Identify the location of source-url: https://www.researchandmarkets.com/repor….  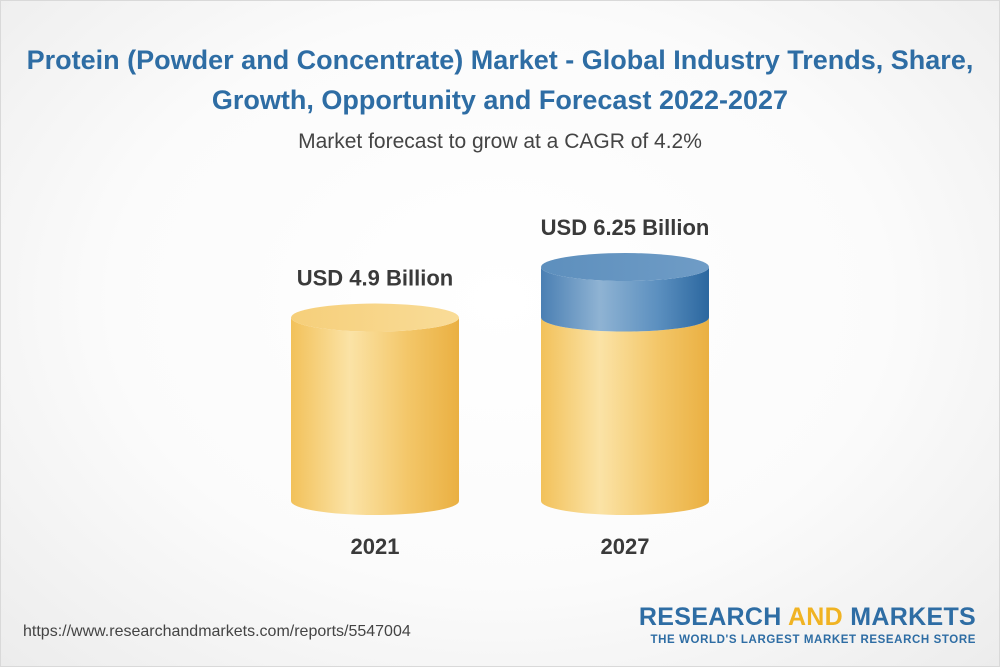
(217, 631).